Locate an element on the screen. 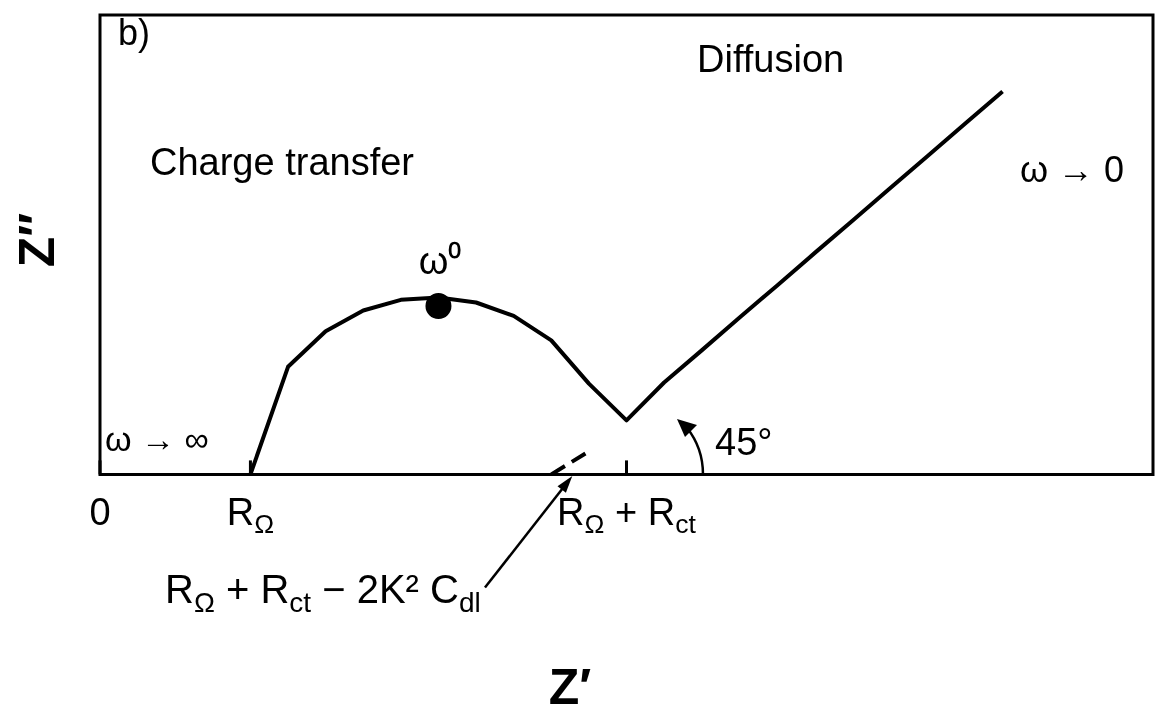 Image resolution: width=1168 pixels, height=728 pixels. x-axis-title: Z′ is located at coordinates (570, 686).